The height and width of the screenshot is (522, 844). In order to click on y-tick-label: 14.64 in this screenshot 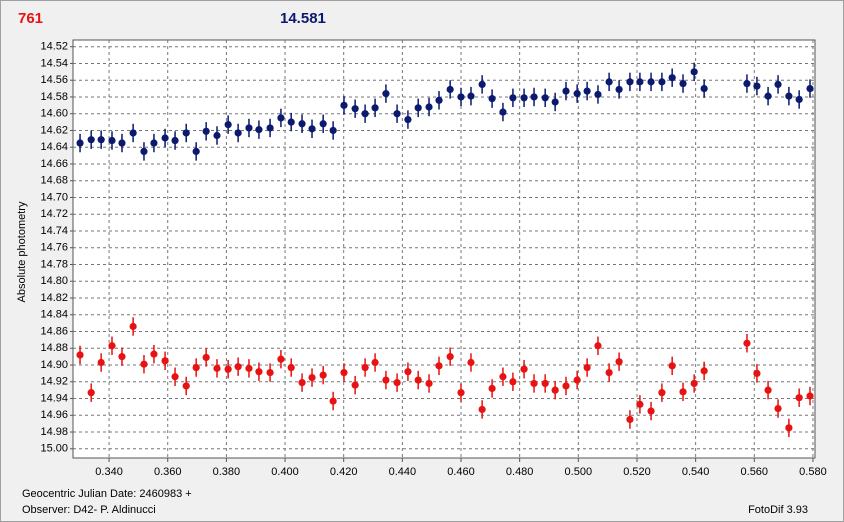, I will do `click(54, 147)`.